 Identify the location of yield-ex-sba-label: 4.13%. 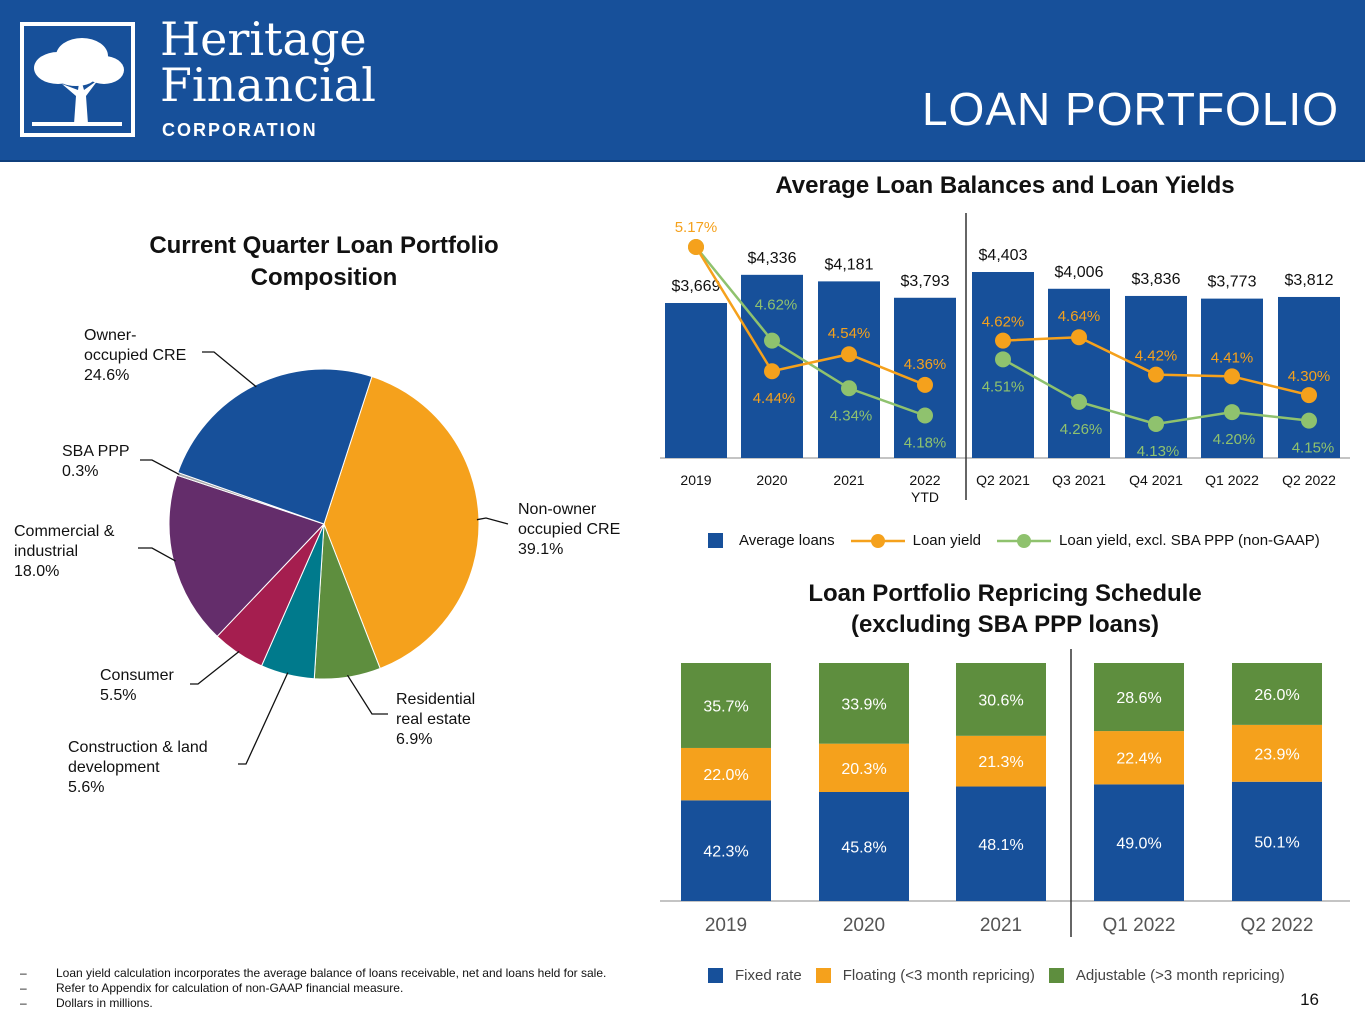
(1158, 451).